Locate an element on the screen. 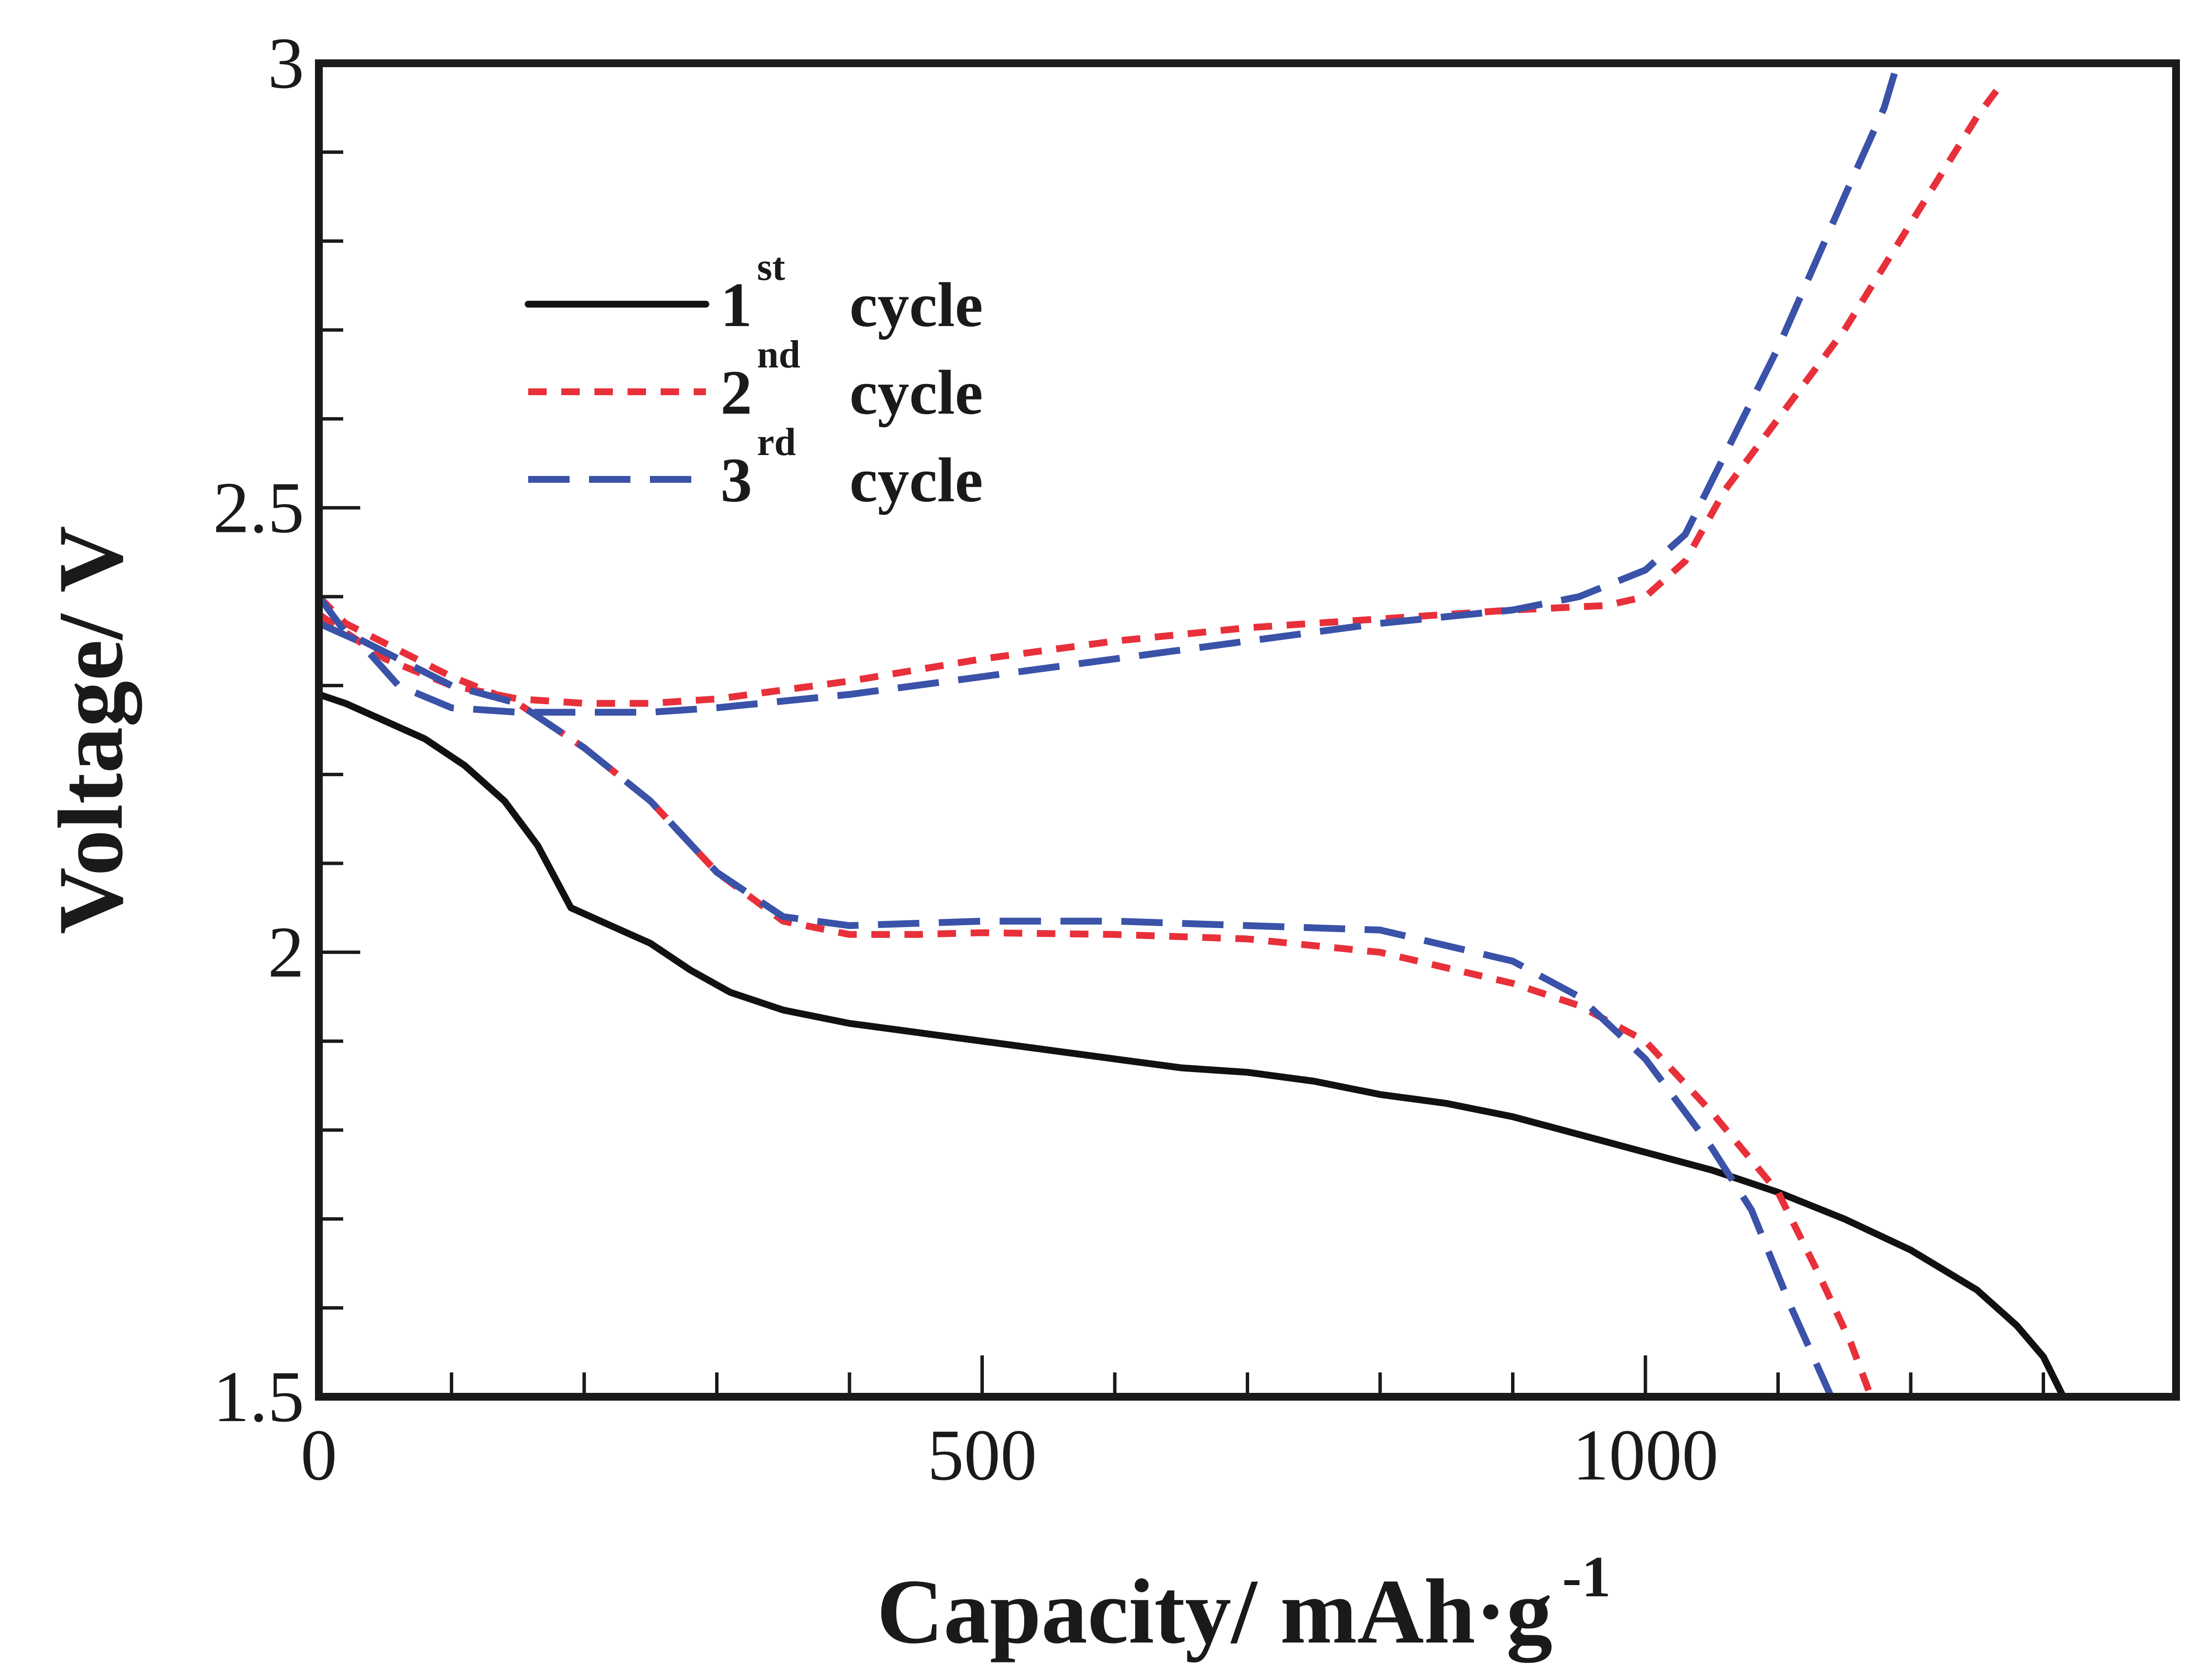 The width and height of the screenshot is (2196, 1680). legend: 1st cycle 2nd cycle 3rd cycle is located at coordinates (754, 380).